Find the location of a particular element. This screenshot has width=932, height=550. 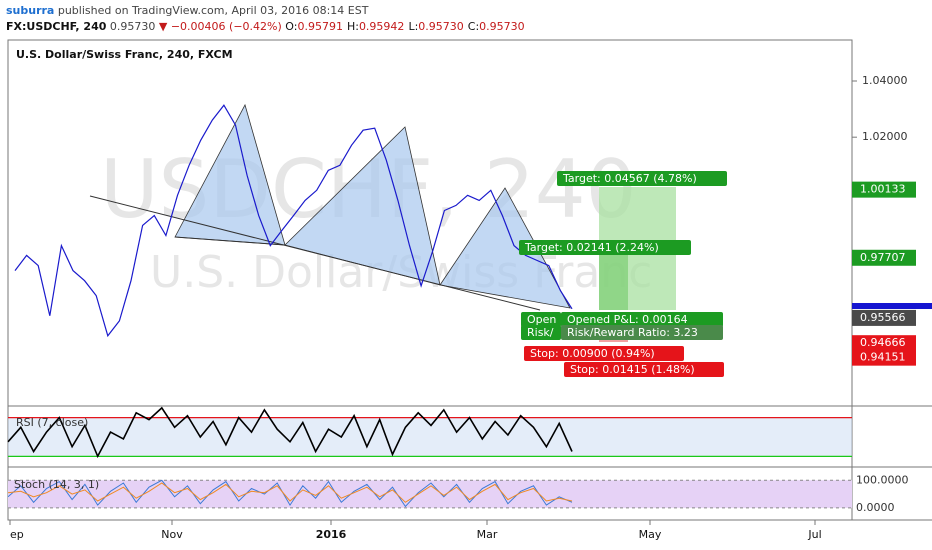

annotation: Risk/ is located at coordinates (540, 332).